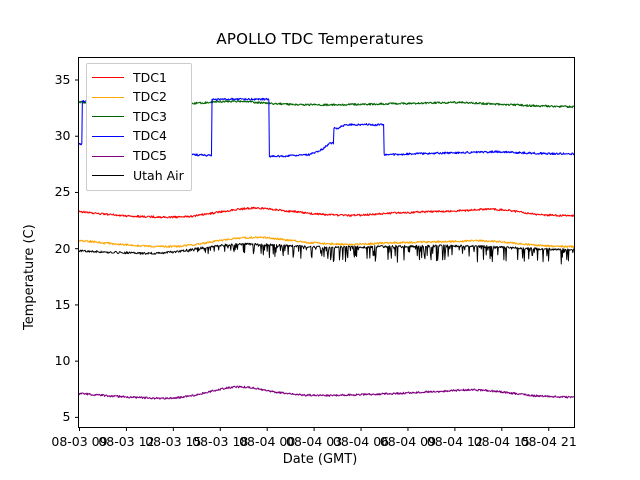 The image size is (640, 480). What do you see at coordinates (62, 361) in the screenshot?
I see `y-tick-label: 10` at bounding box center [62, 361].